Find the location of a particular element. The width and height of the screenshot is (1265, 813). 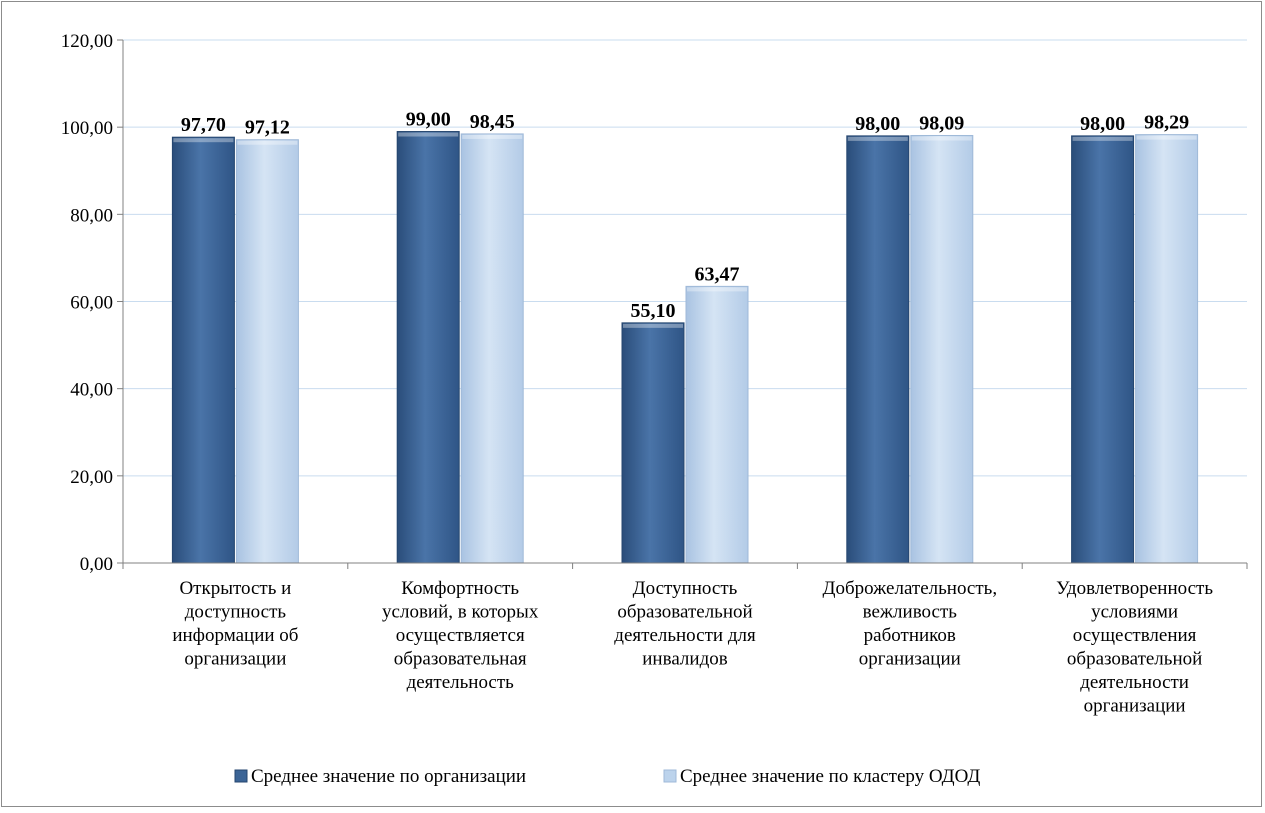

x-category-line: работников is located at coordinates (910, 635).